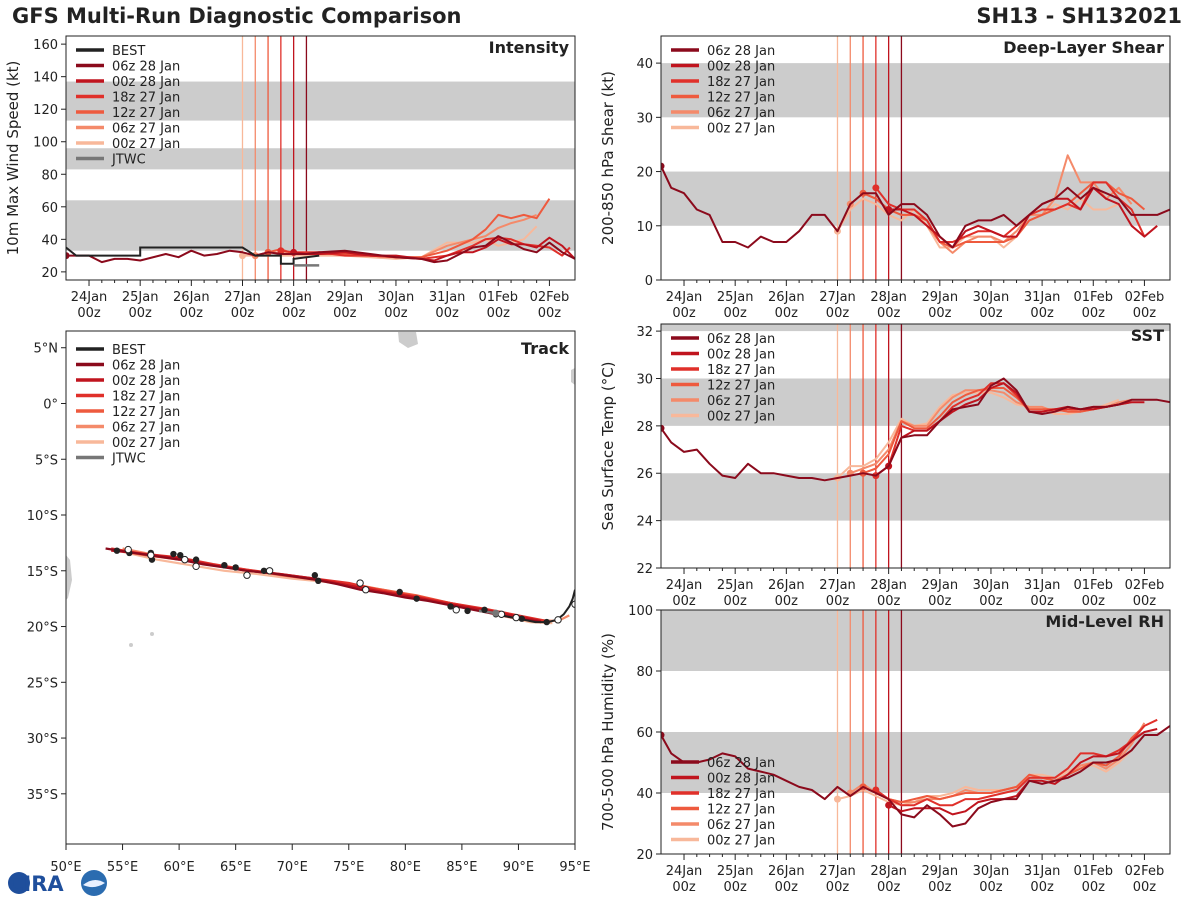 The image size is (1200, 900). I want to click on y-tick-label: 120, so click(45, 110).